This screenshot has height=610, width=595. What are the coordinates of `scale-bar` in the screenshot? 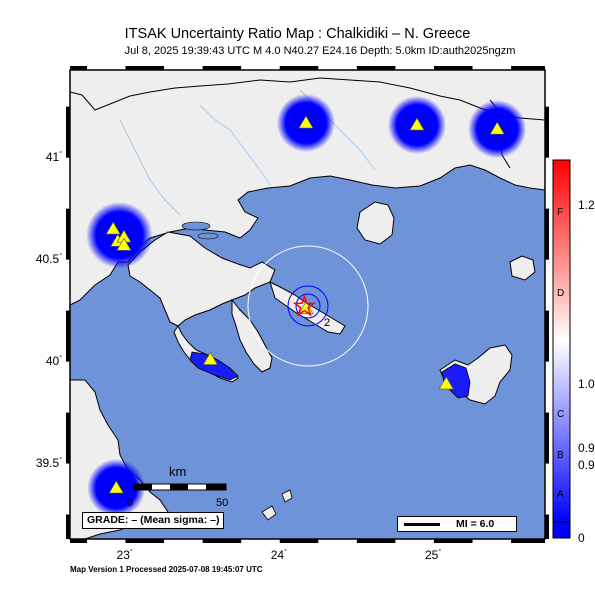 It's located at (180, 487).